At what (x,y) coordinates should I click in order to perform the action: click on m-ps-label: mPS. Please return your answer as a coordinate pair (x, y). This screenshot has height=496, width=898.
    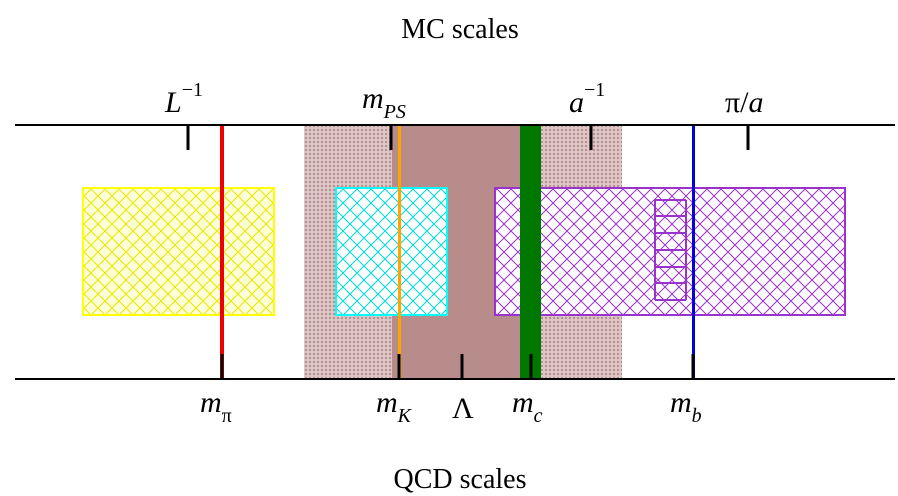
    Looking at the image, I should click on (384, 102).